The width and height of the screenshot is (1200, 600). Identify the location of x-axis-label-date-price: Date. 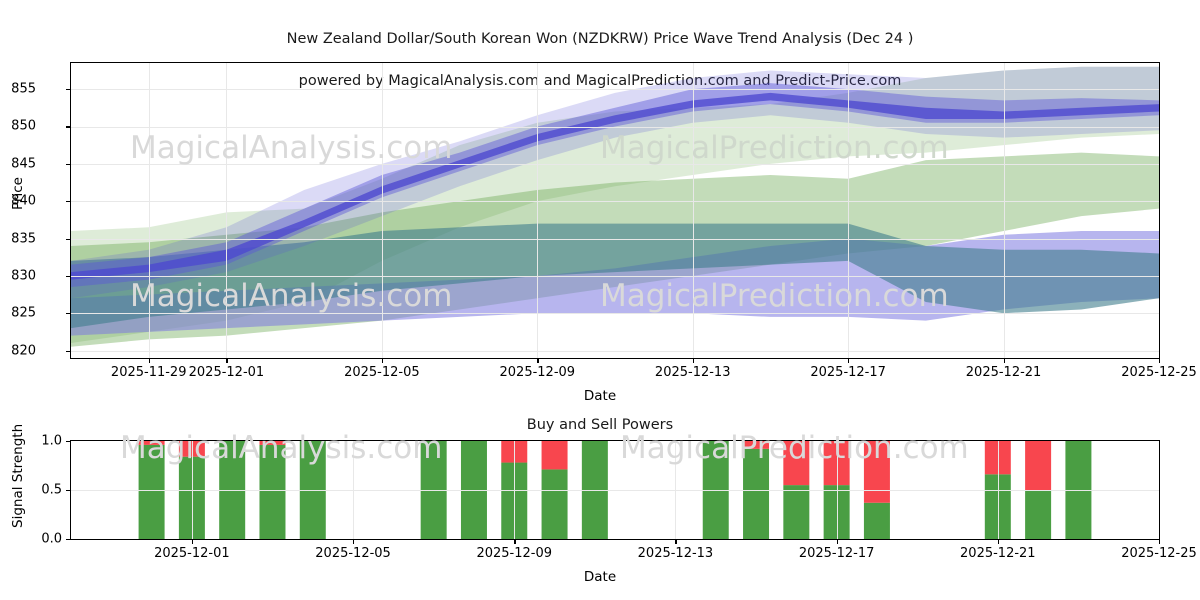
(600, 396).